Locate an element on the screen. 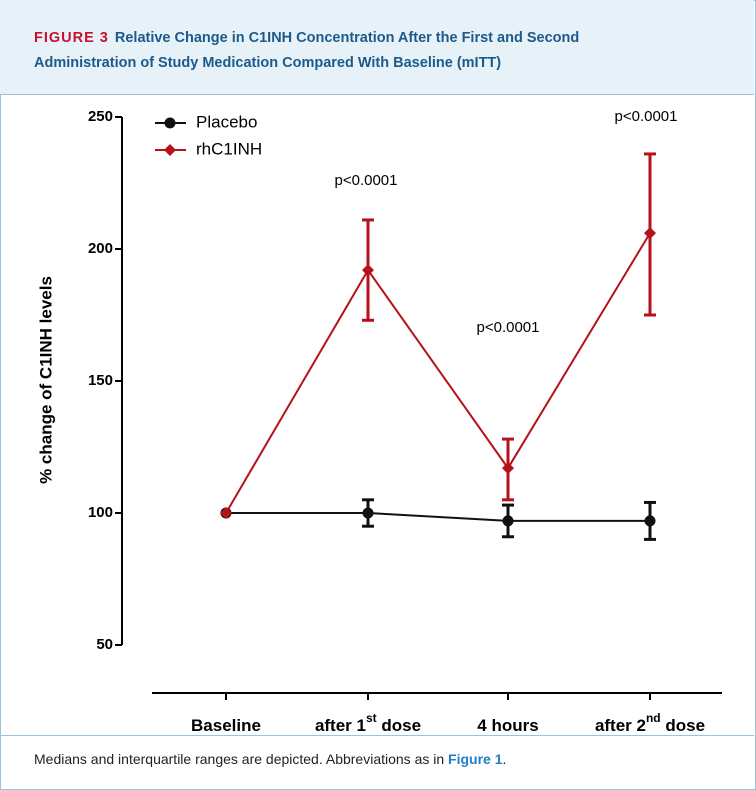  caption-end: . is located at coordinates (504, 759).